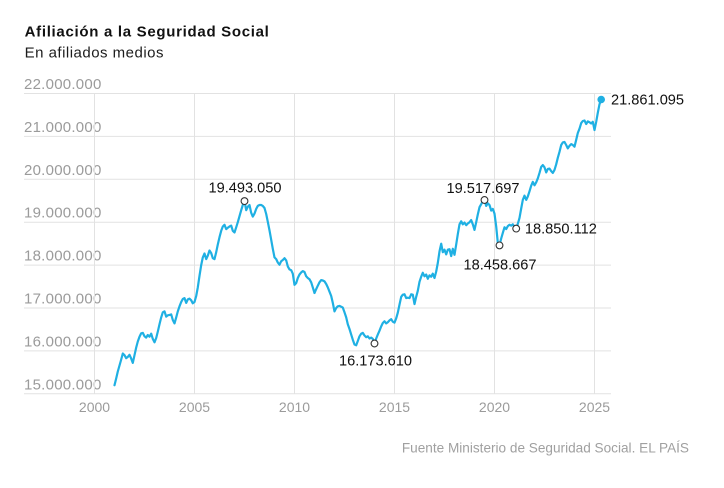 The height and width of the screenshot is (488, 724). I want to click on svg-text: 2005, so click(194, 407).